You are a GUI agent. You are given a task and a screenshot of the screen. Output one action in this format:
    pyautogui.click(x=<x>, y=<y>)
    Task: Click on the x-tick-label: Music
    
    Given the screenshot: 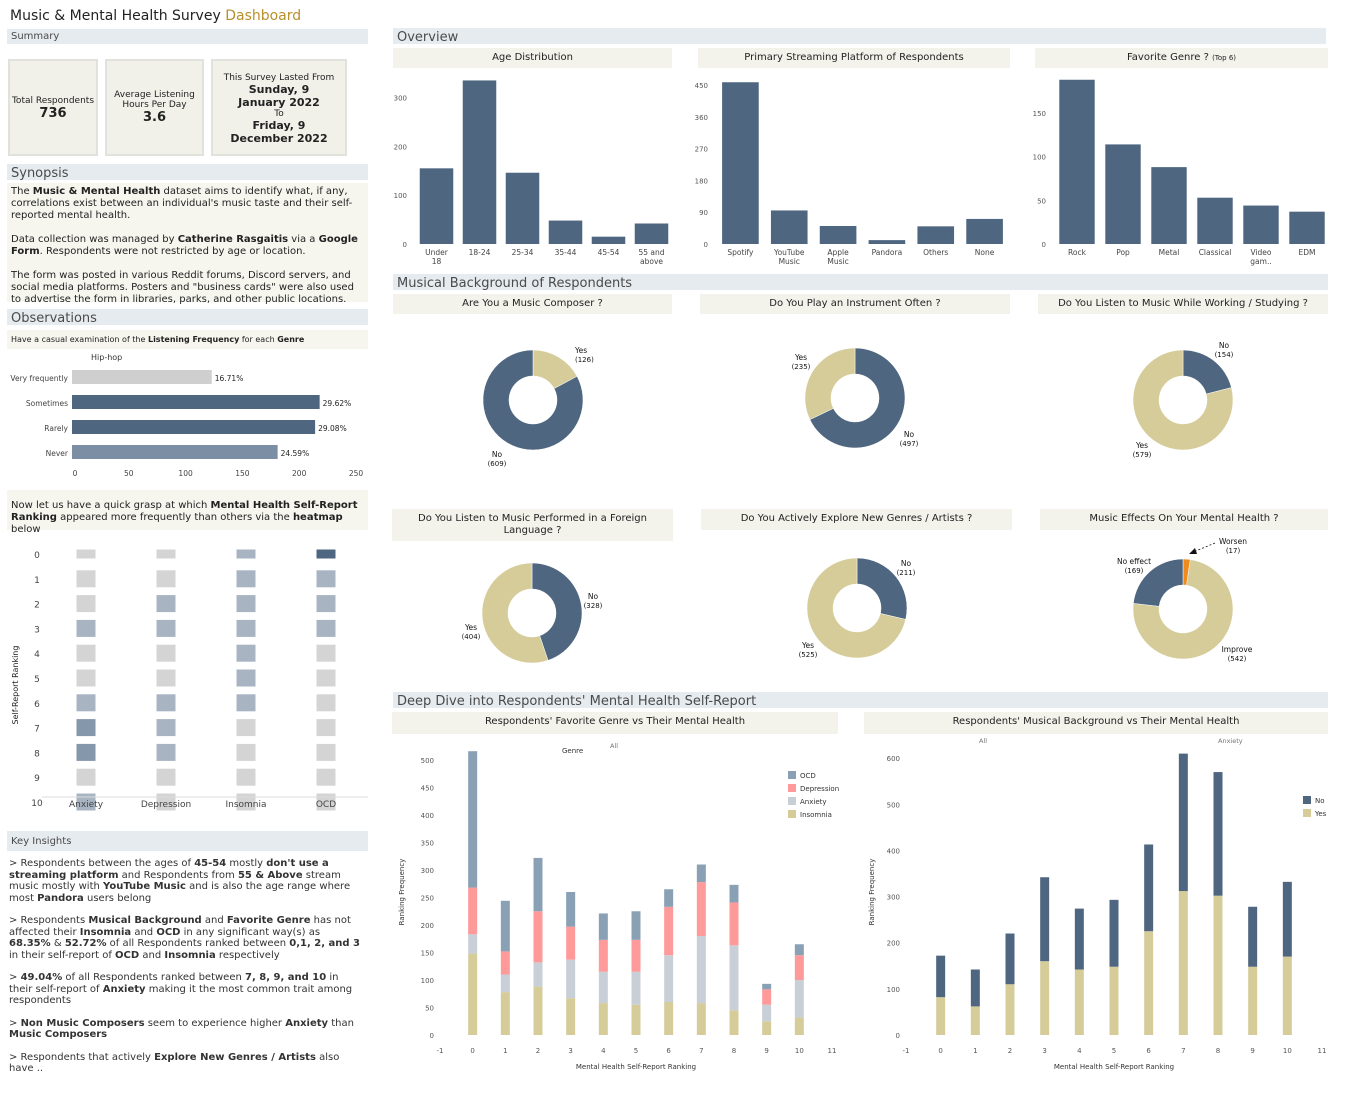 What is the action you would take?
    pyautogui.click(x=789, y=261)
    